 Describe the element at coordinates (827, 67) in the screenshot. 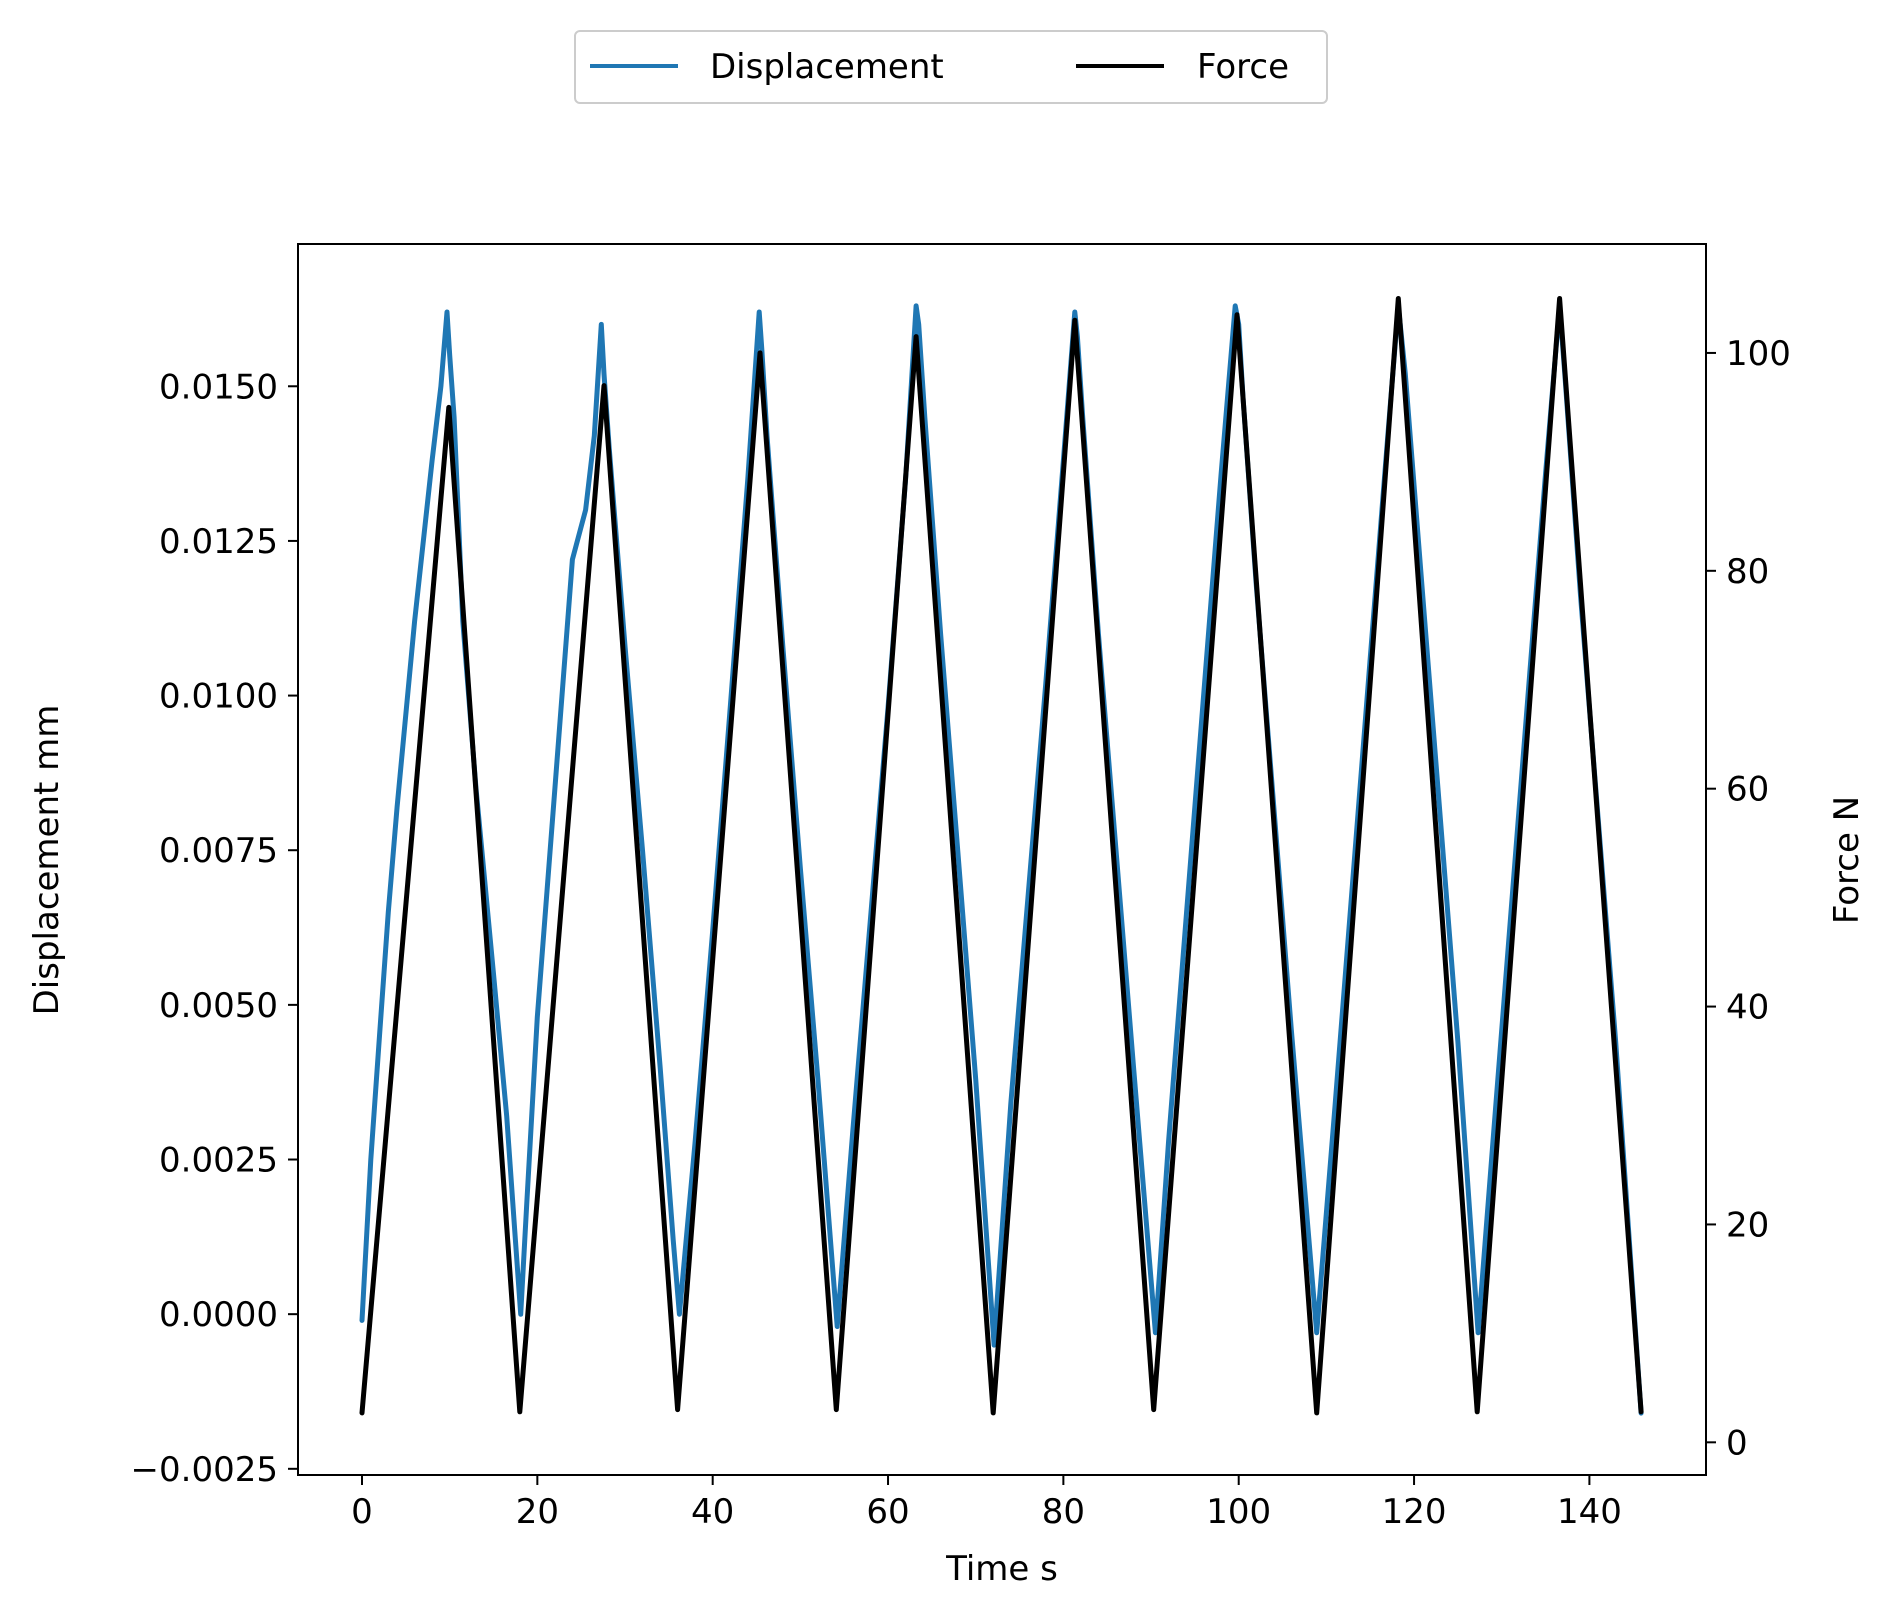

I see `legend-label-displacement: Displacement` at that location.